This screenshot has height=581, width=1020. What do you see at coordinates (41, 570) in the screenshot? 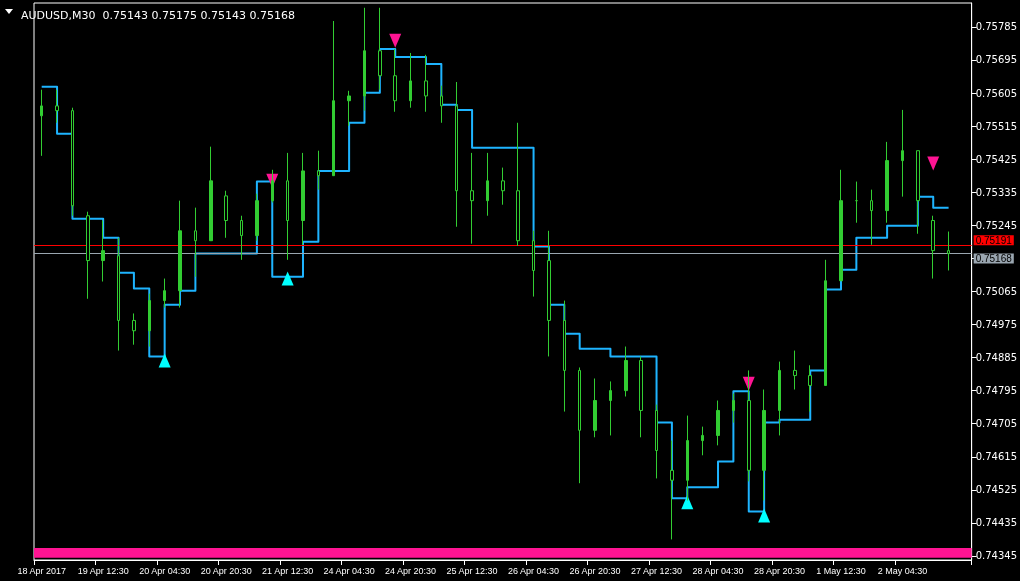
I see `x-tick-label: 18 Apr 2017` at bounding box center [41, 570].